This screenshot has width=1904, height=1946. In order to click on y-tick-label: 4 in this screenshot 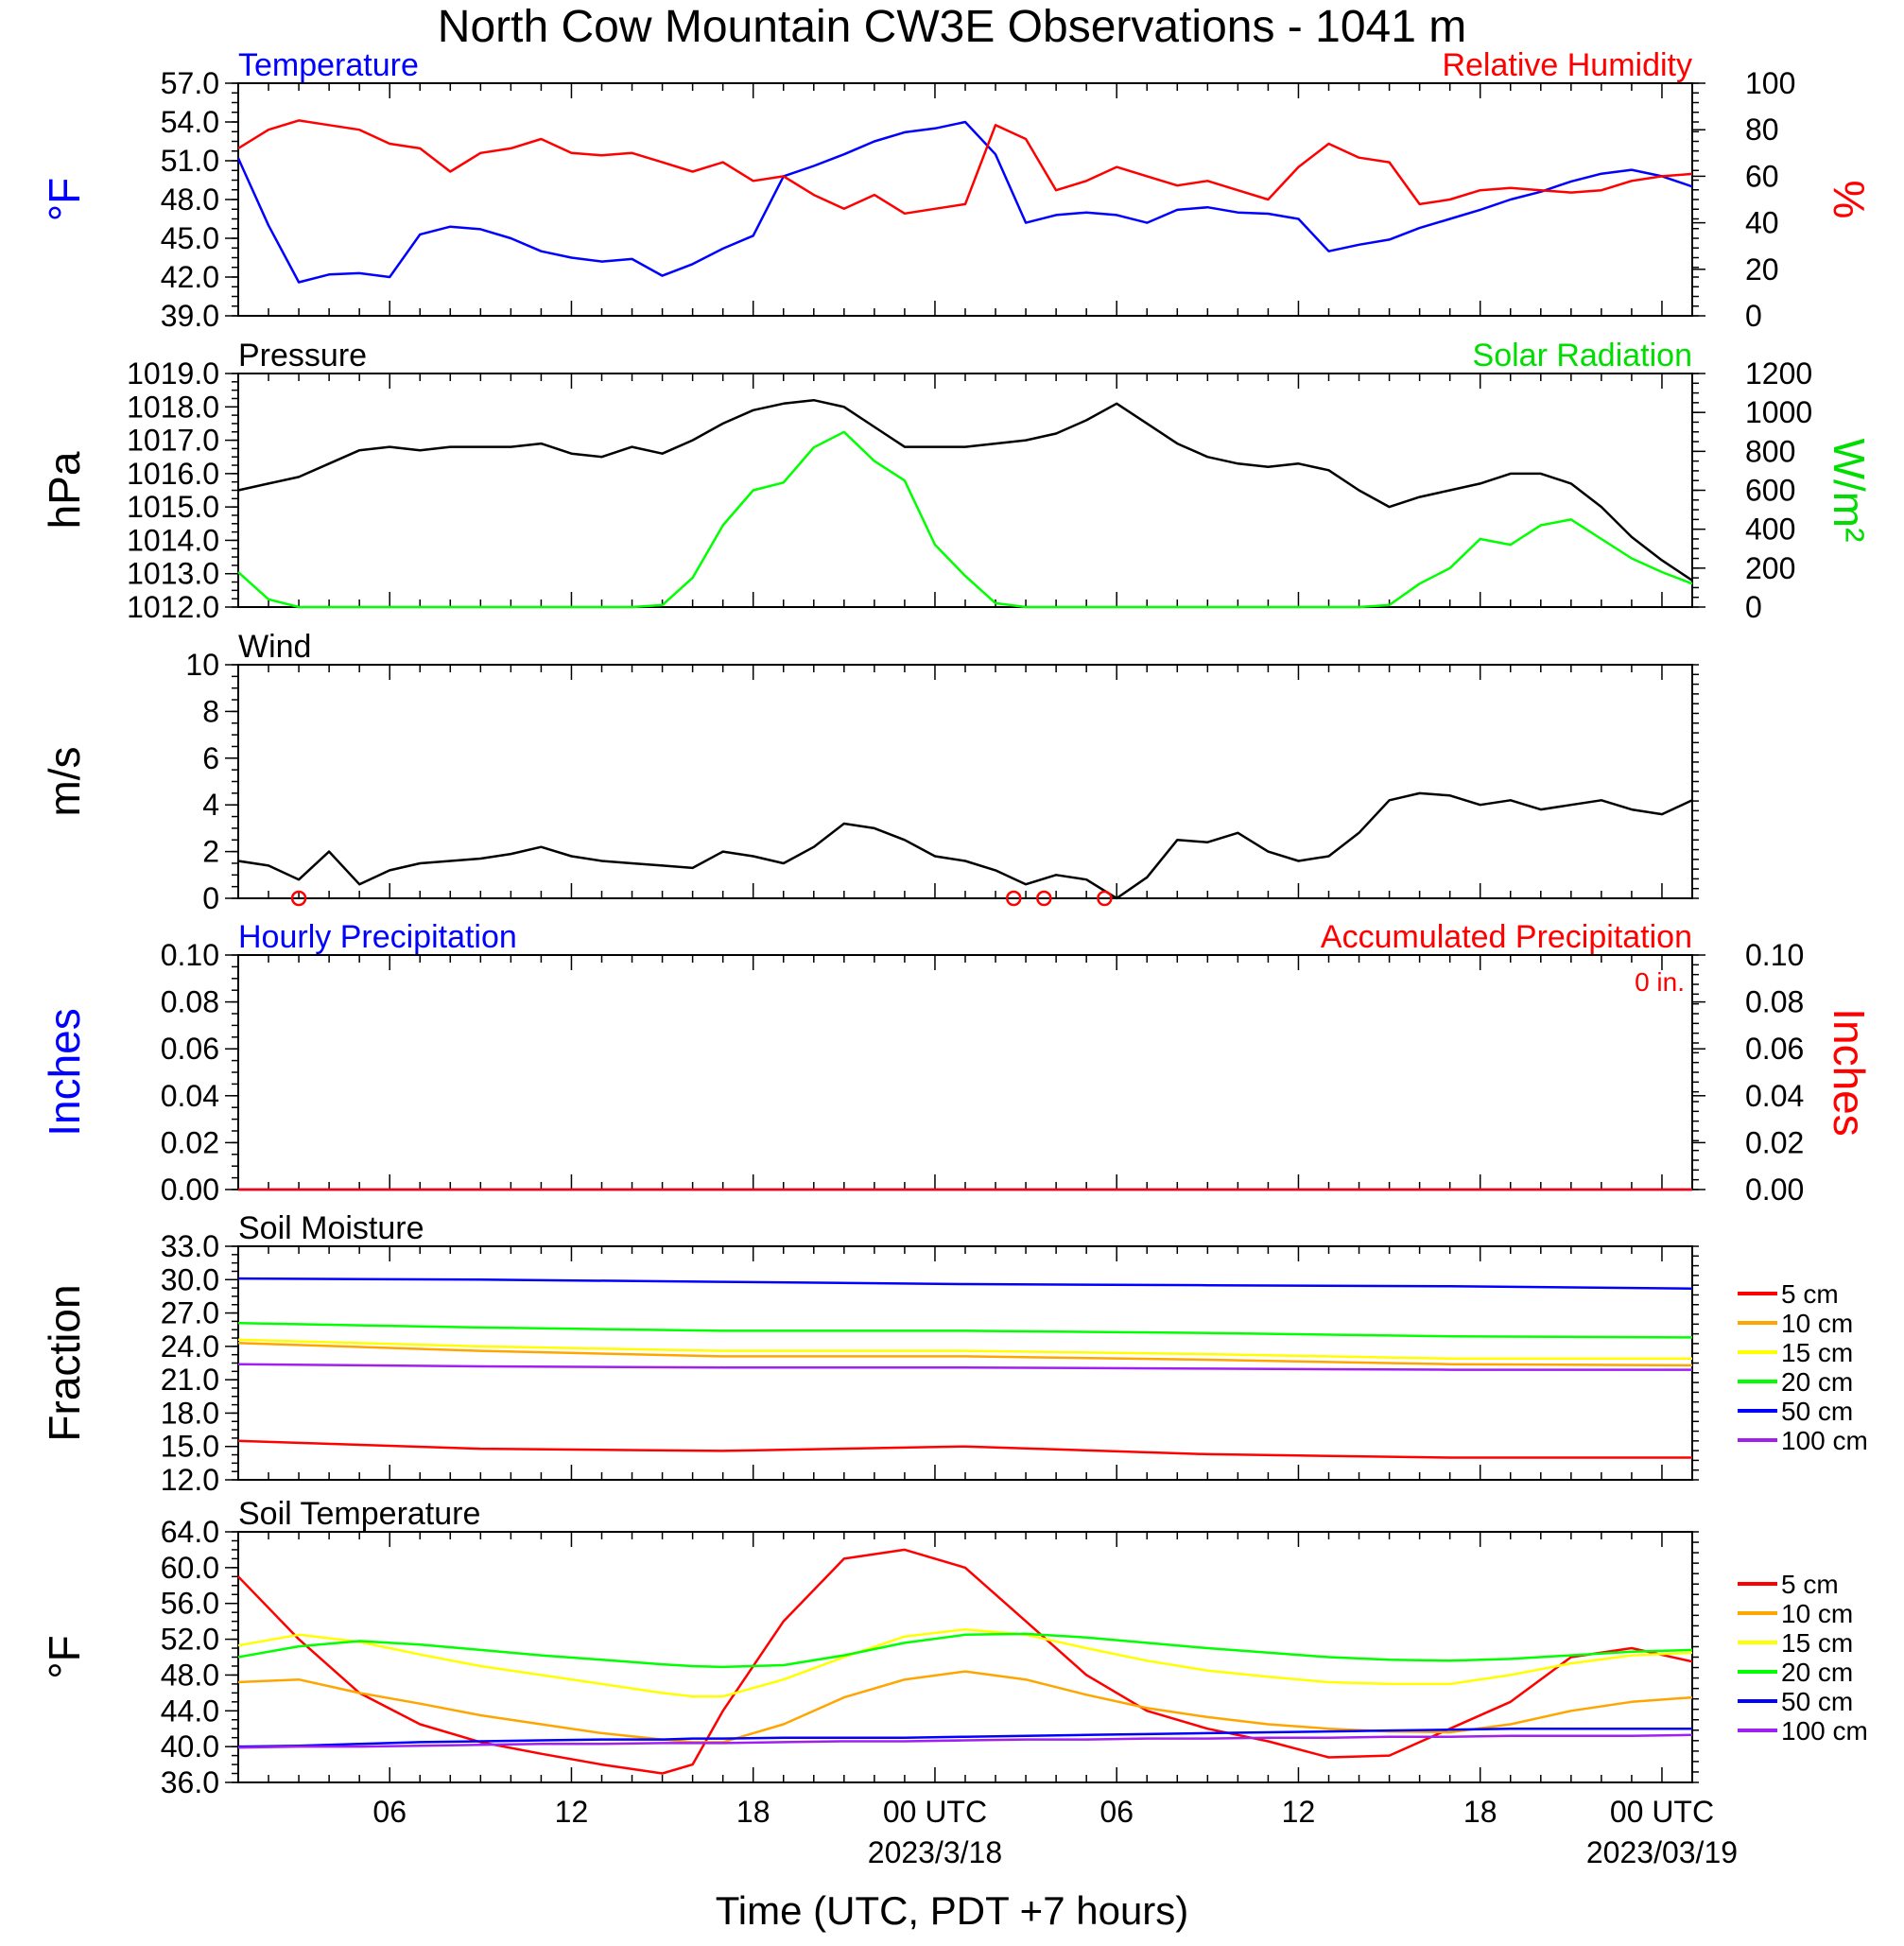, I will do `click(211, 805)`.